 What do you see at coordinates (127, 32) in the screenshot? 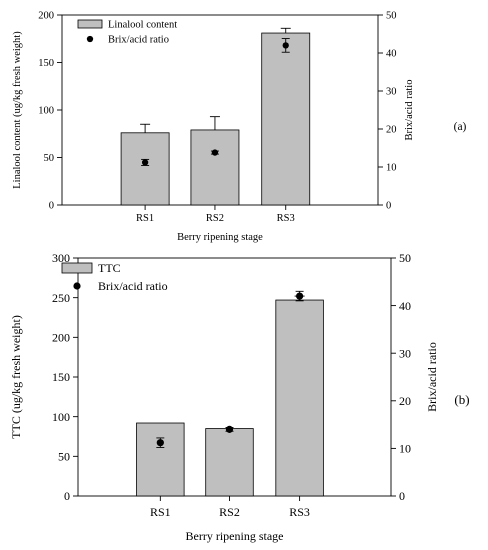
I see `legend: Linalool content Brix/acid ratio` at bounding box center [127, 32].